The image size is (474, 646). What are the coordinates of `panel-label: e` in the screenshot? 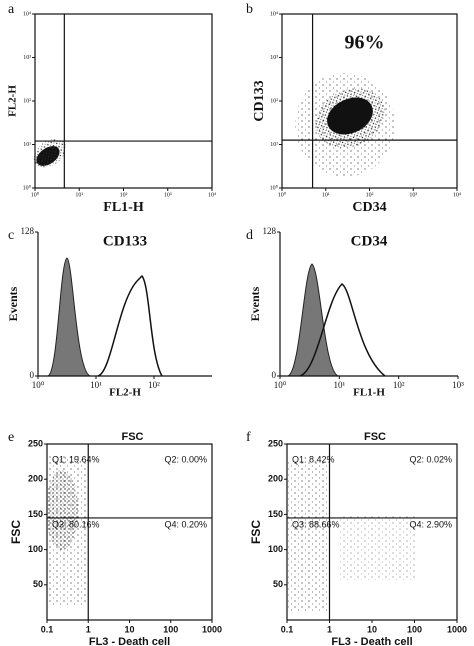 It's located at (11, 437).